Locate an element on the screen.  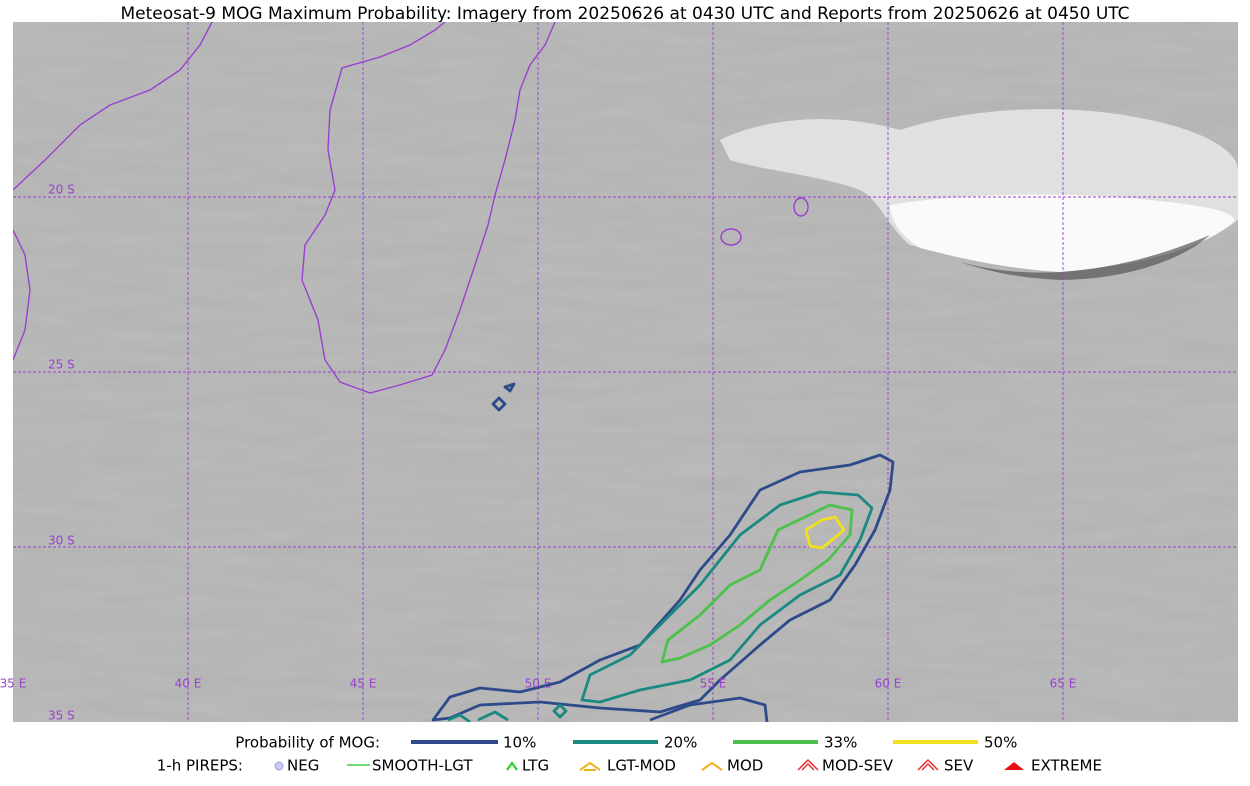
longitude-label: 40 E is located at coordinates (188, 684).